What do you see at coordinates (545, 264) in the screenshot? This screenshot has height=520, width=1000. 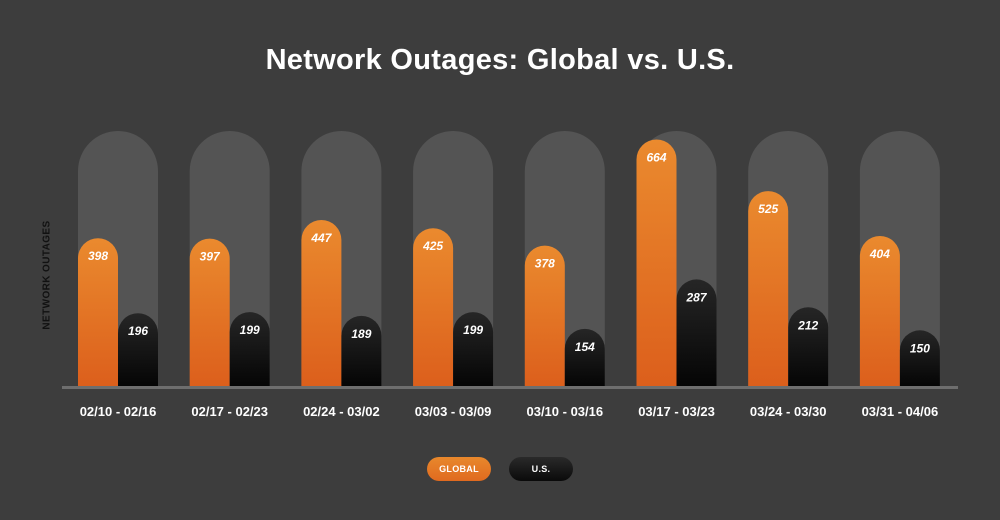 I see `data-label-global: 378` at bounding box center [545, 264].